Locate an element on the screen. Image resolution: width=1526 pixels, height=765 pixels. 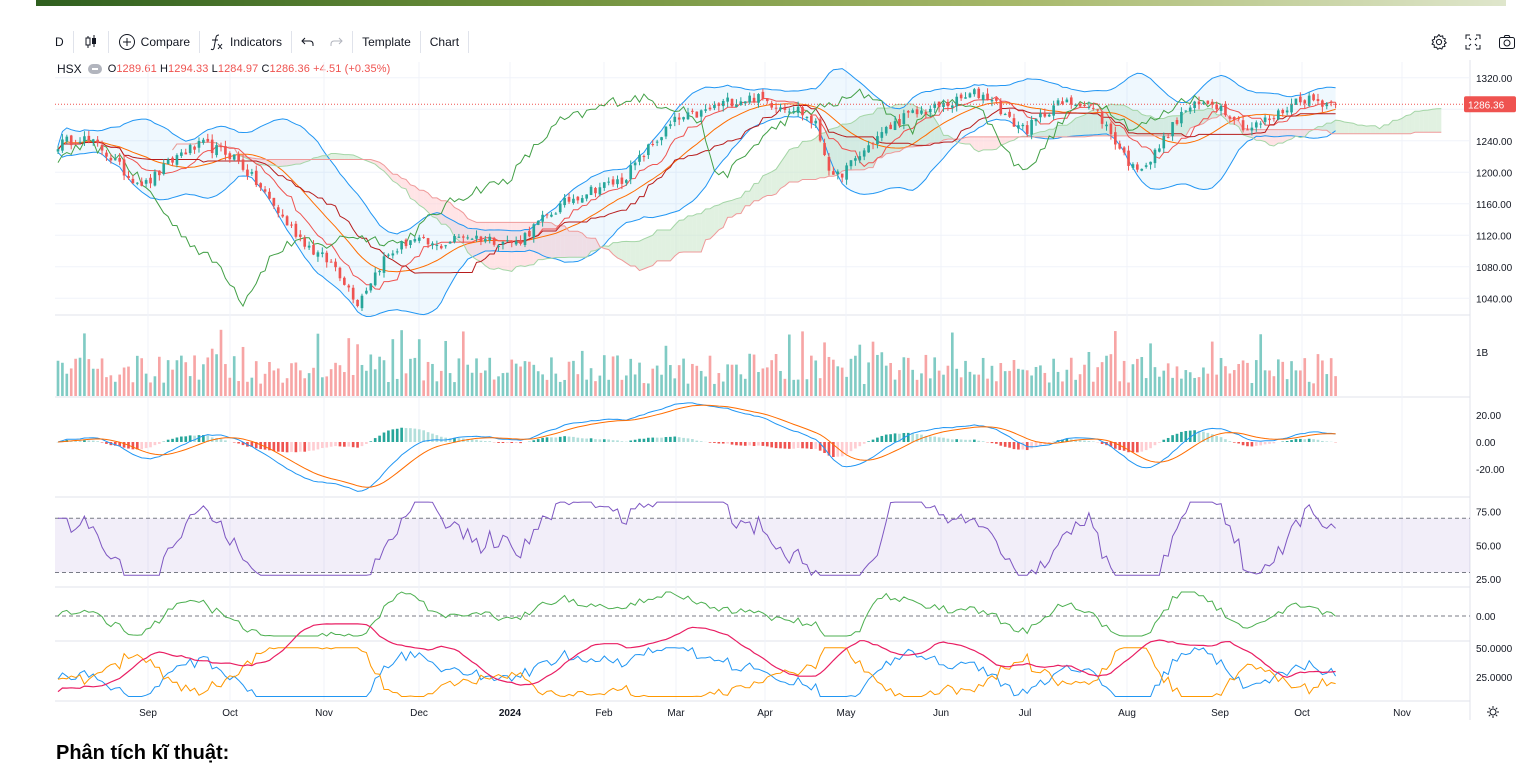
dmi-tick-label: 25.0000 is located at coordinates (1494, 678).